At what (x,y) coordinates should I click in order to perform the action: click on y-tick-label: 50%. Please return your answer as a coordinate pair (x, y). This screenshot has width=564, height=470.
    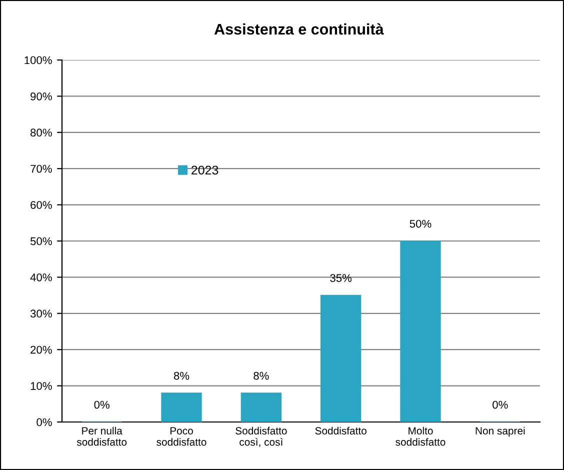
    Looking at the image, I should click on (41, 241).